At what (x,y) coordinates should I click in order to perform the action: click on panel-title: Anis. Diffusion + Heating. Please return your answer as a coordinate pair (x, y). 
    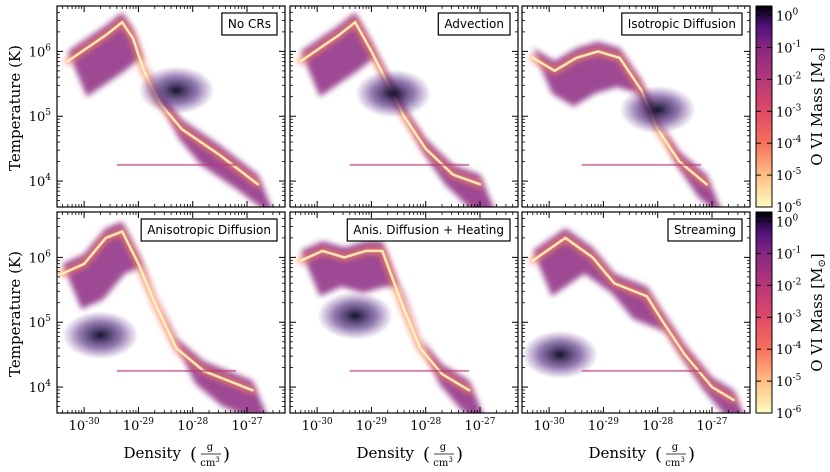
    Looking at the image, I should click on (428, 230).